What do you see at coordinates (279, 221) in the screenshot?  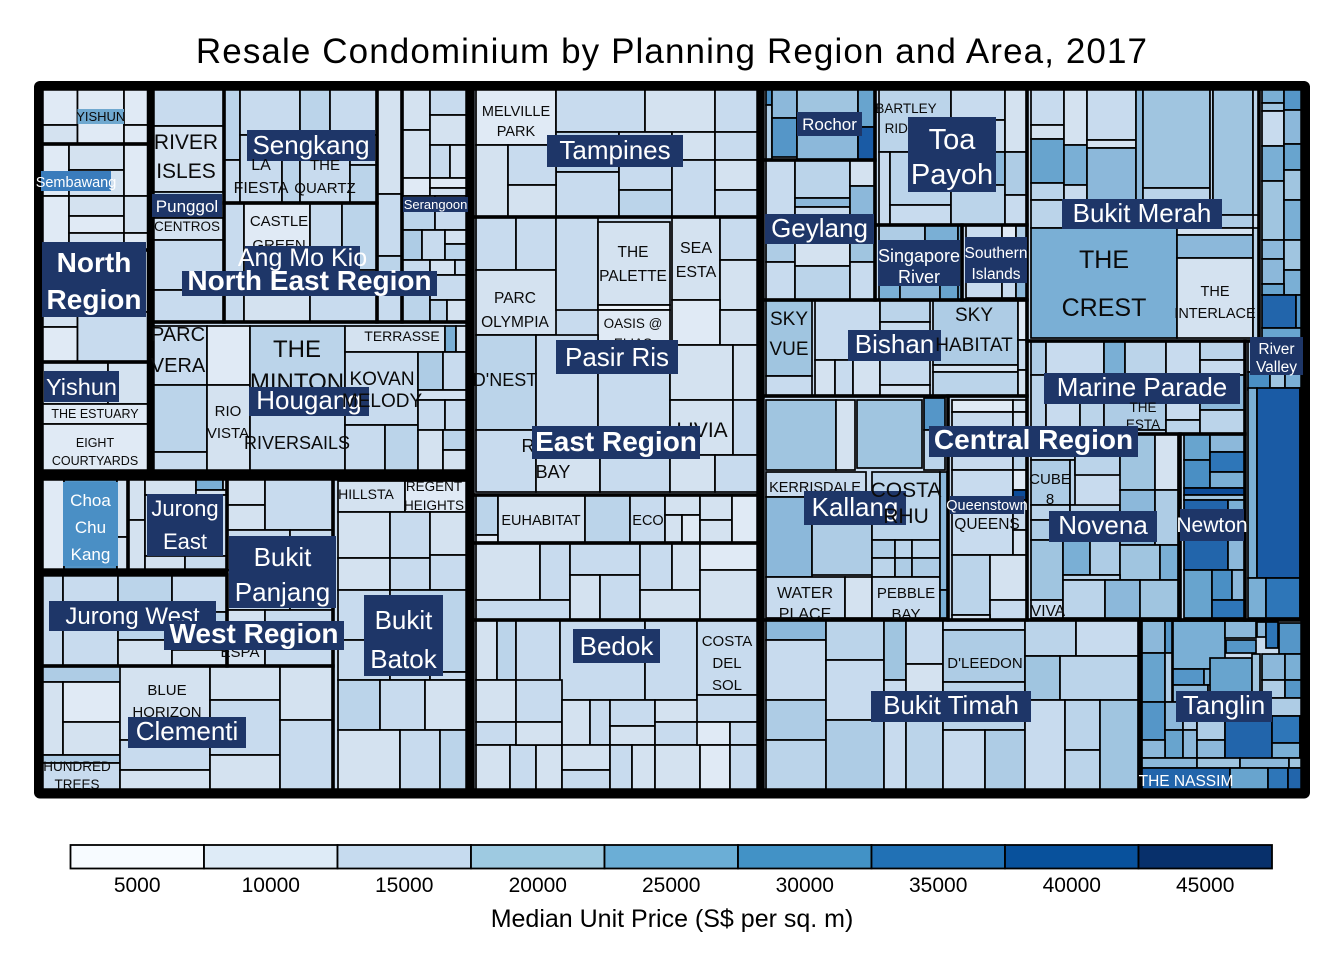 I see `svg-text: CASTLE` at bounding box center [279, 221].